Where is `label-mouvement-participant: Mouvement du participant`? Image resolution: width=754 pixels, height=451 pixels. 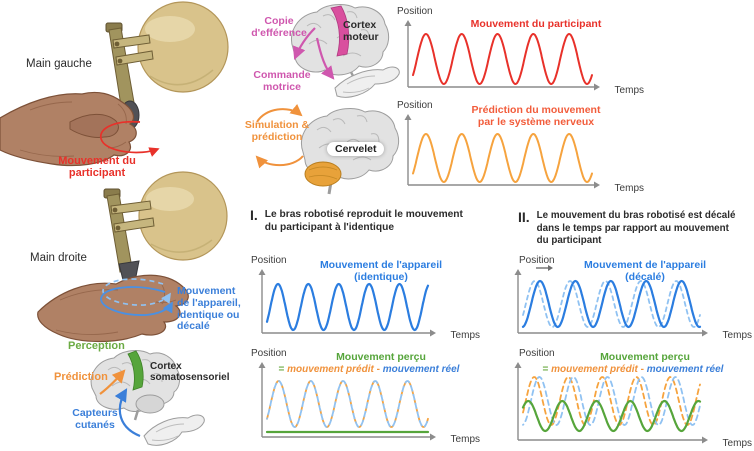
label-mouvement-participant: Mouvement du participant is located at coordinates (97, 167).